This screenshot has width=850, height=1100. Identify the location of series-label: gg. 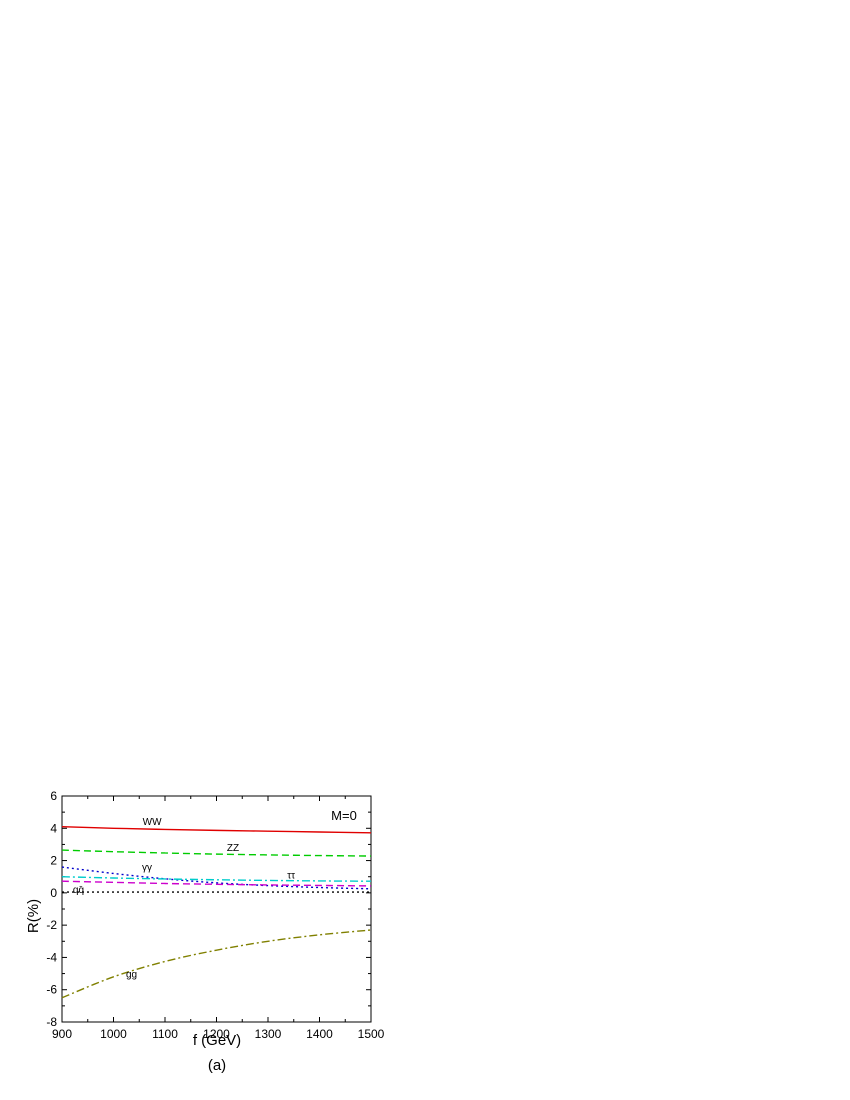
(131, 975).